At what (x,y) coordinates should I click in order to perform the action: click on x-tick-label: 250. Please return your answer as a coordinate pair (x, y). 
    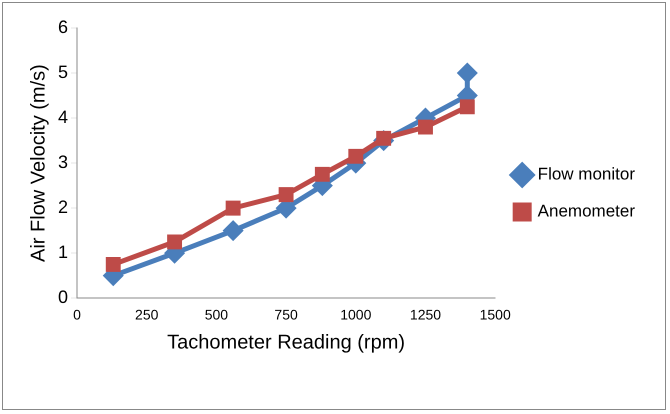
    Looking at the image, I should click on (147, 314).